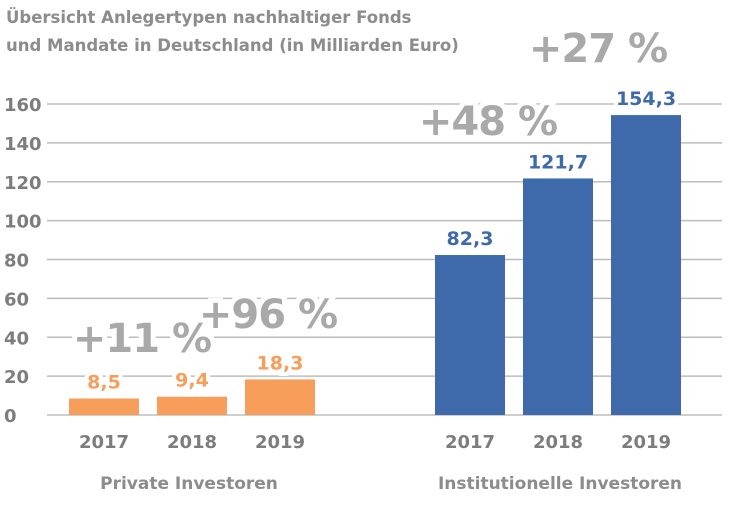 Image resolution: width=734 pixels, height=507 pixels. What do you see at coordinates (189, 484) in the screenshot?
I see `group-label: Private Investoren` at bounding box center [189, 484].